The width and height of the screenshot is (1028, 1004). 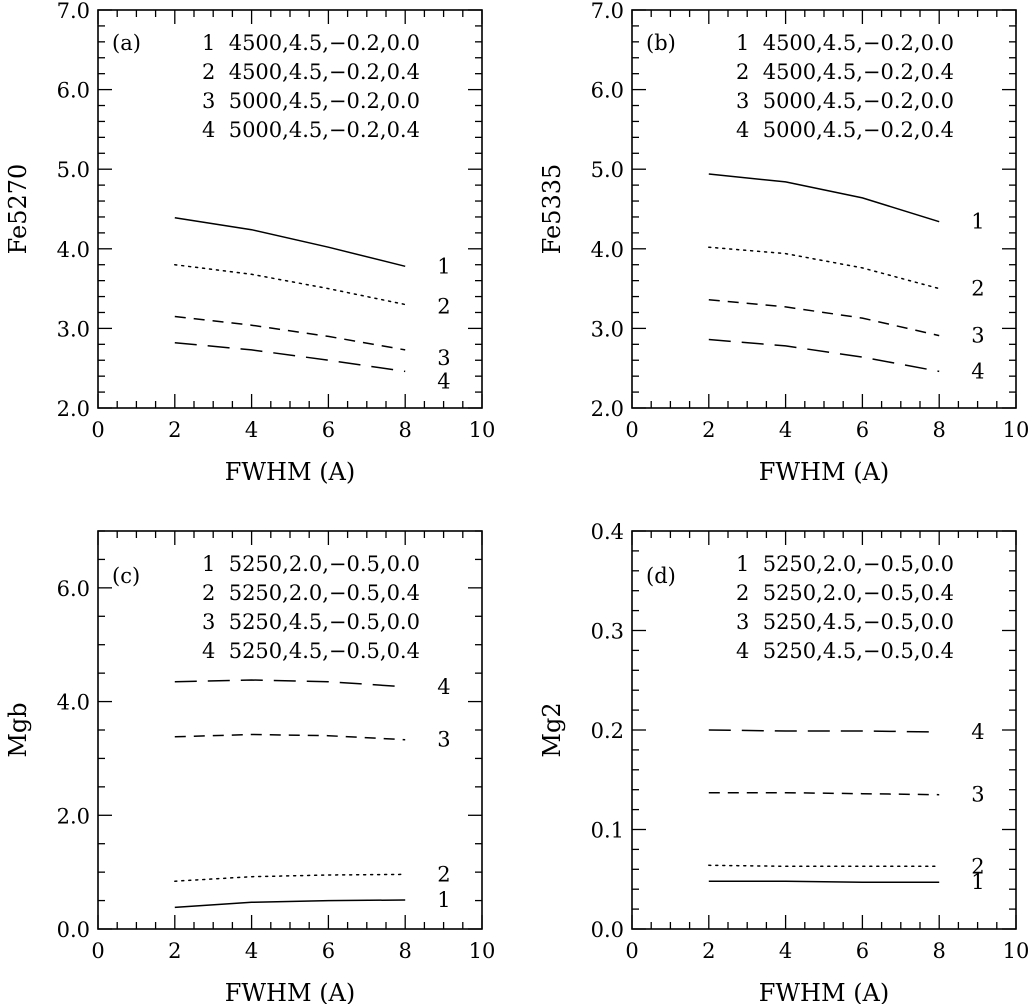 What do you see at coordinates (661, 576) in the screenshot?
I see `panel-label: (d)` at bounding box center [661, 576].